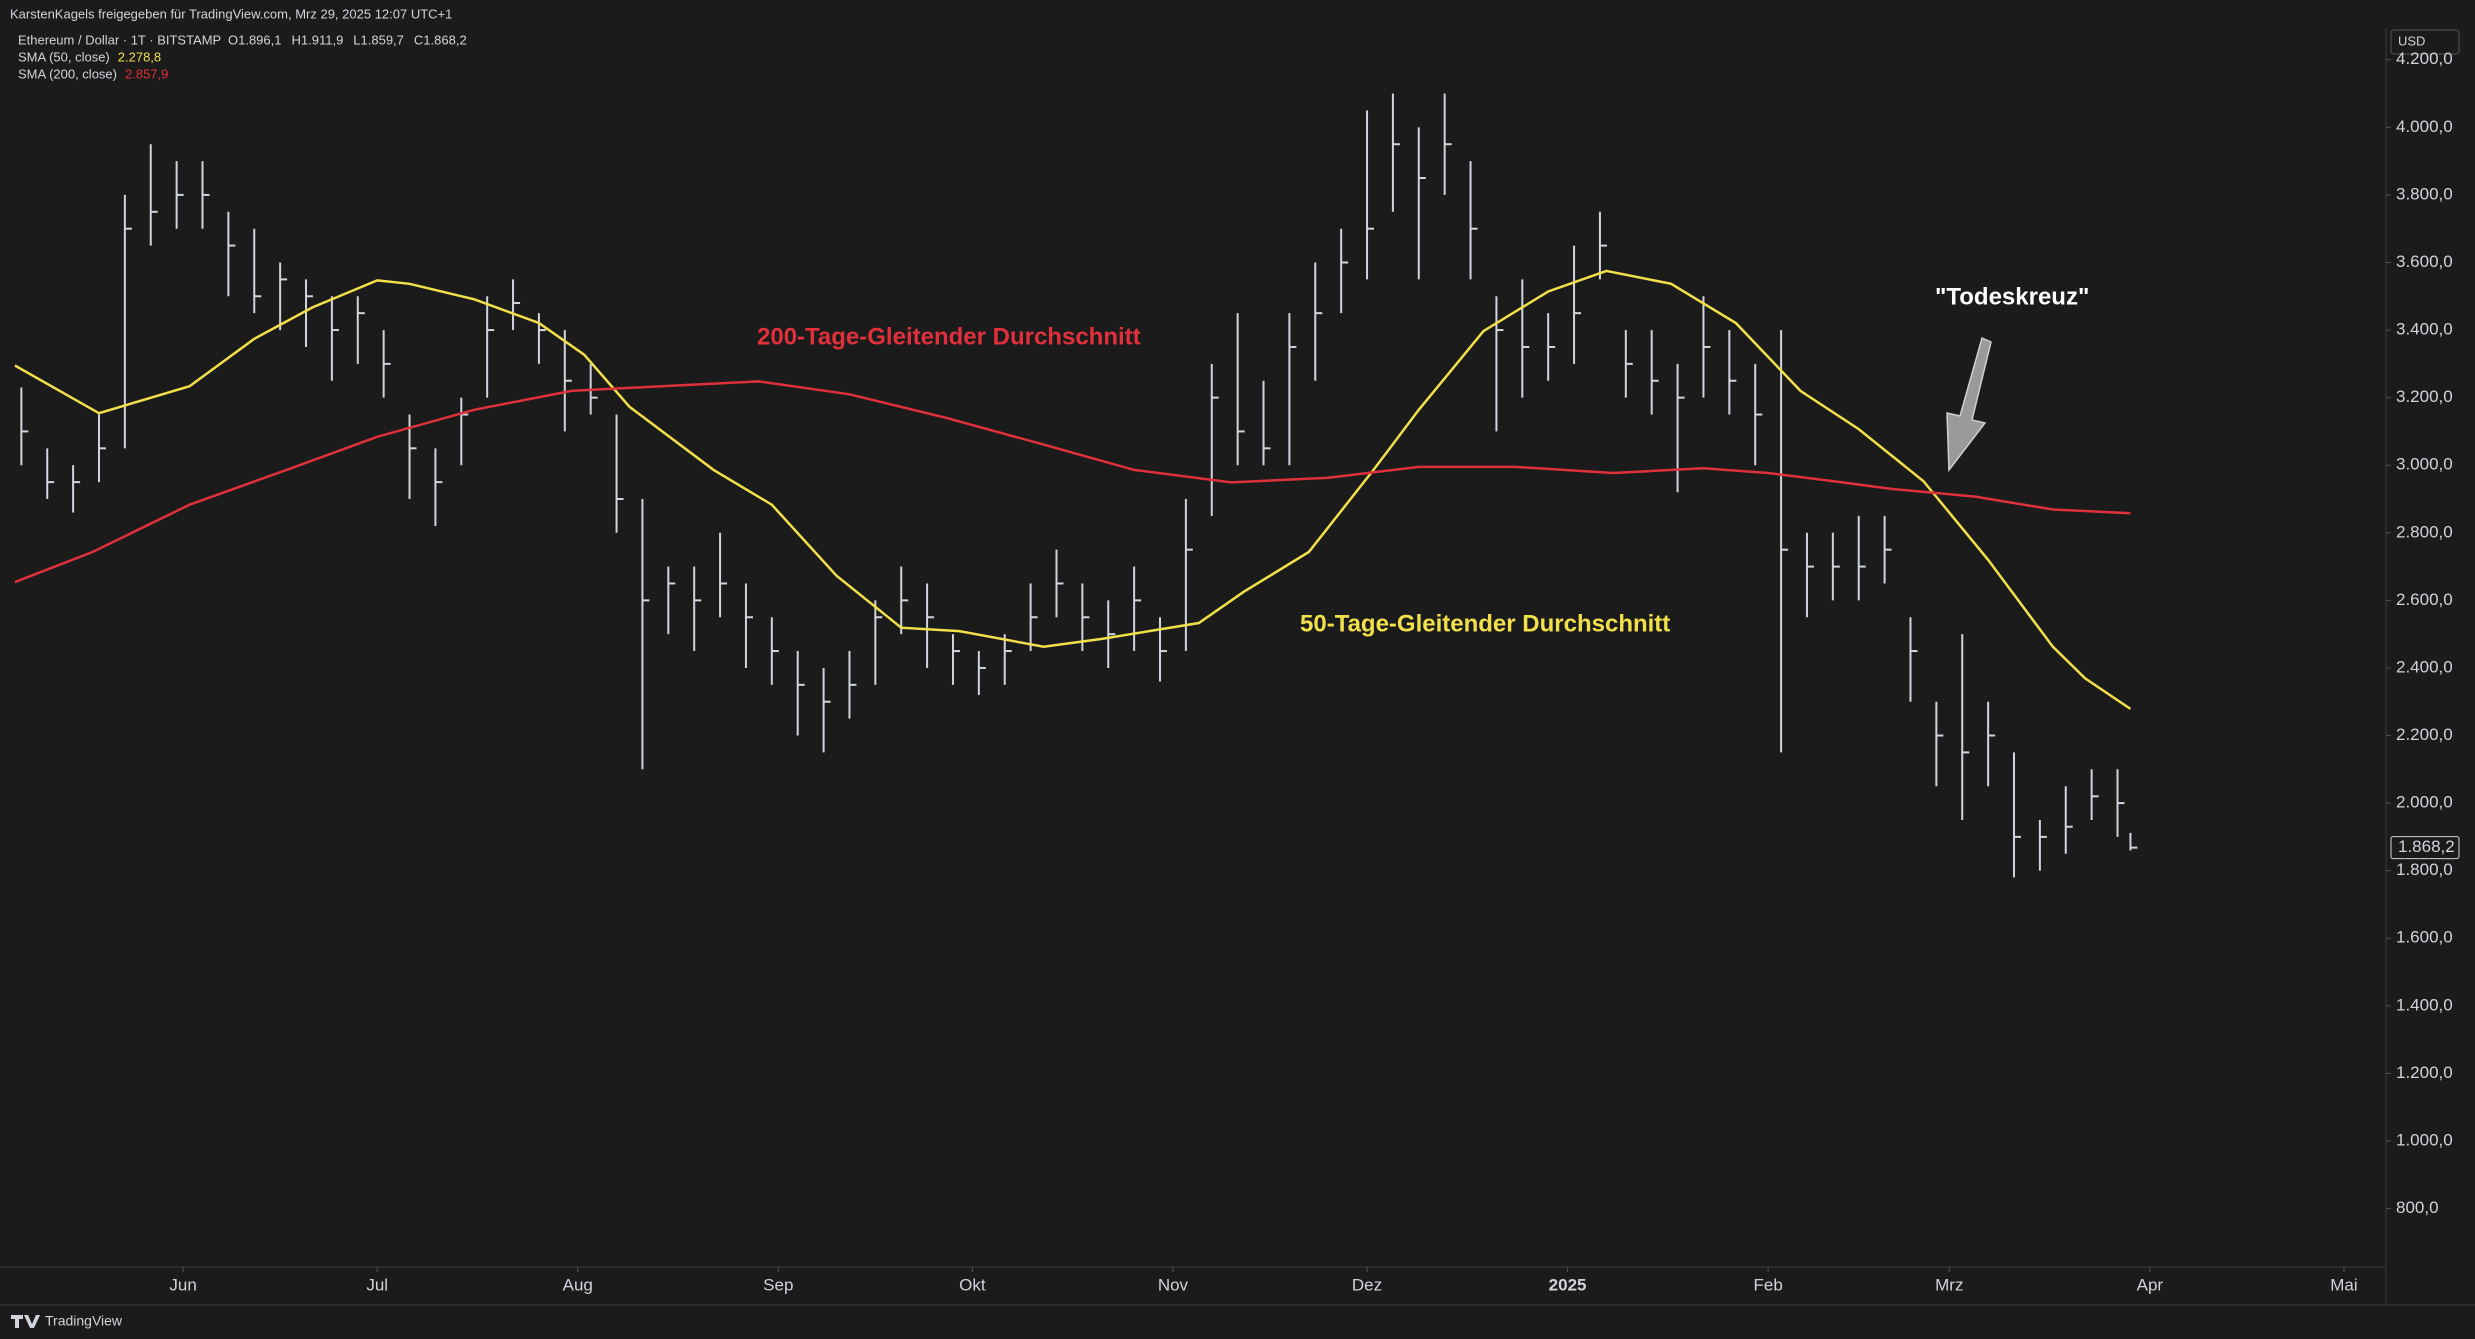 This screenshot has width=2475, height=1339. I want to click on y-tick-label: 1.400,0, so click(2424, 1004).